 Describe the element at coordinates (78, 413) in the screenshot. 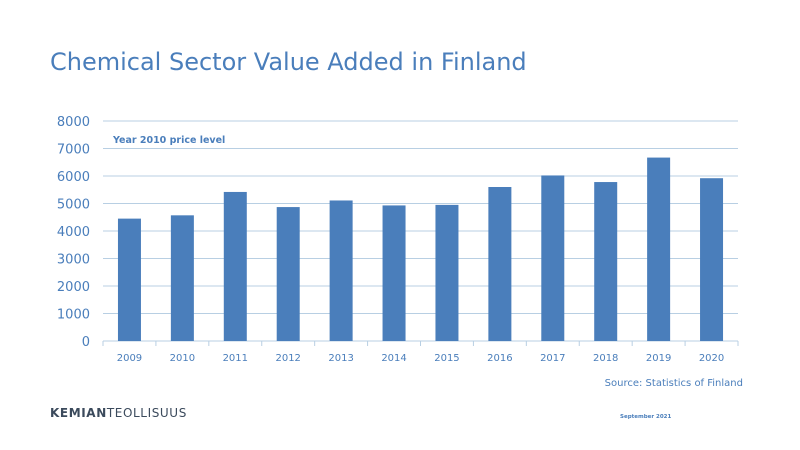

I see `logo-text-kemian: KEMIAN` at that location.